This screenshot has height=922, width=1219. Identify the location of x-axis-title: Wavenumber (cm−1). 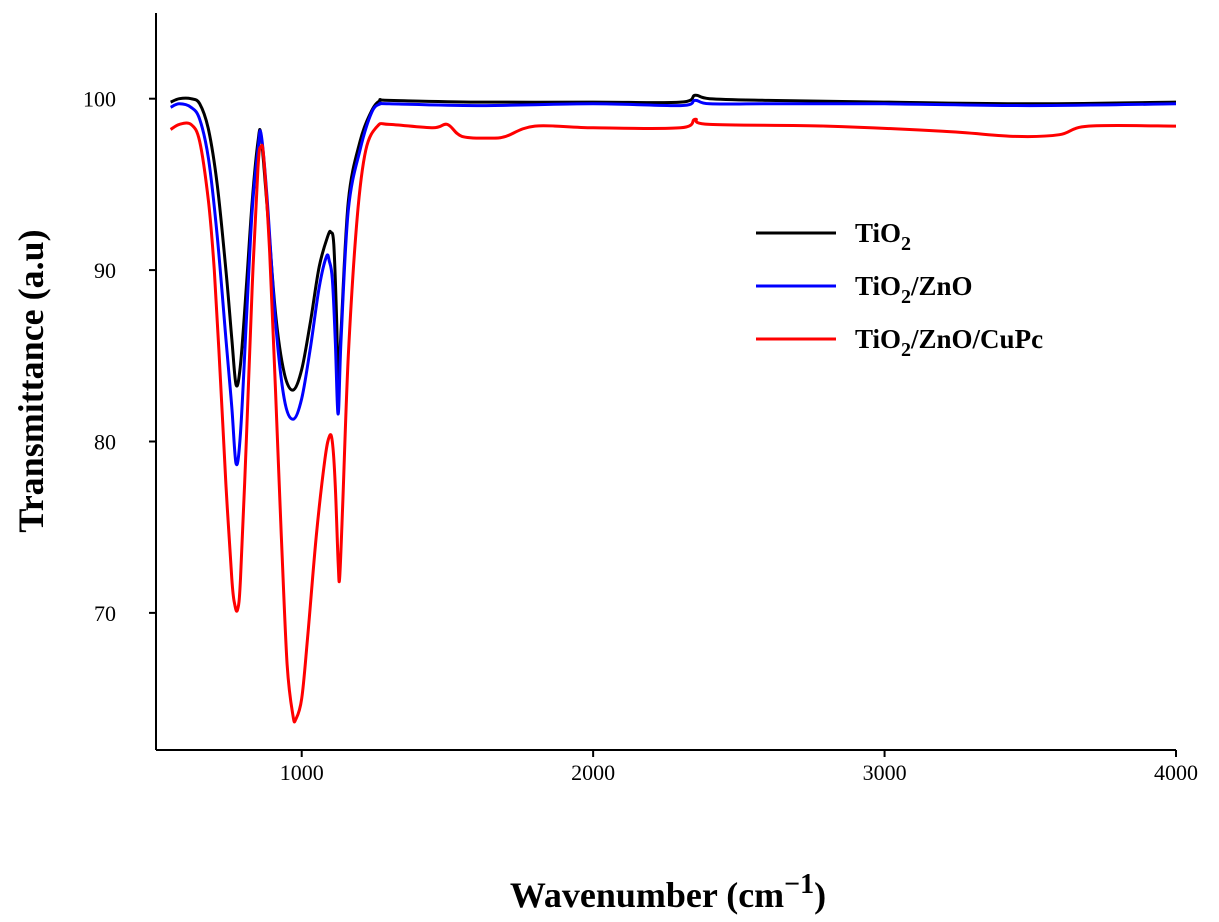
(668, 892).